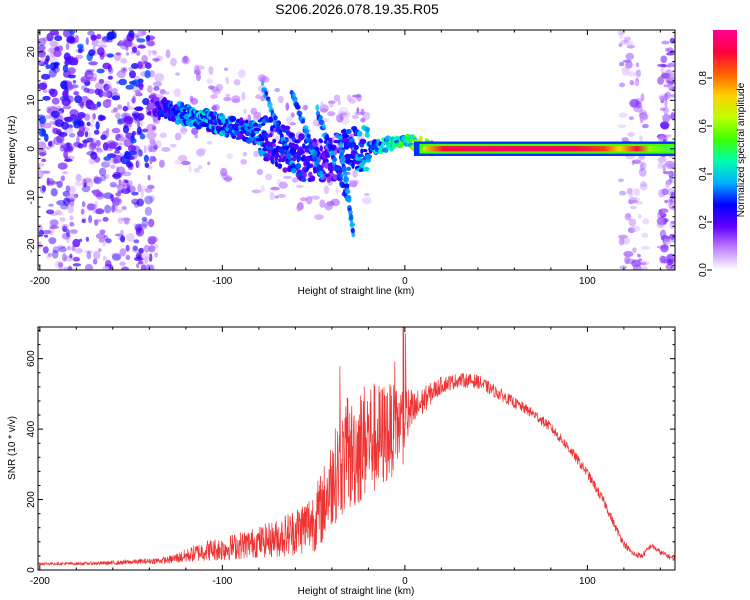 The width and height of the screenshot is (750, 600). What do you see at coordinates (31, 570) in the screenshot?
I see `y-tick-label: 0` at bounding box center [31, 570].